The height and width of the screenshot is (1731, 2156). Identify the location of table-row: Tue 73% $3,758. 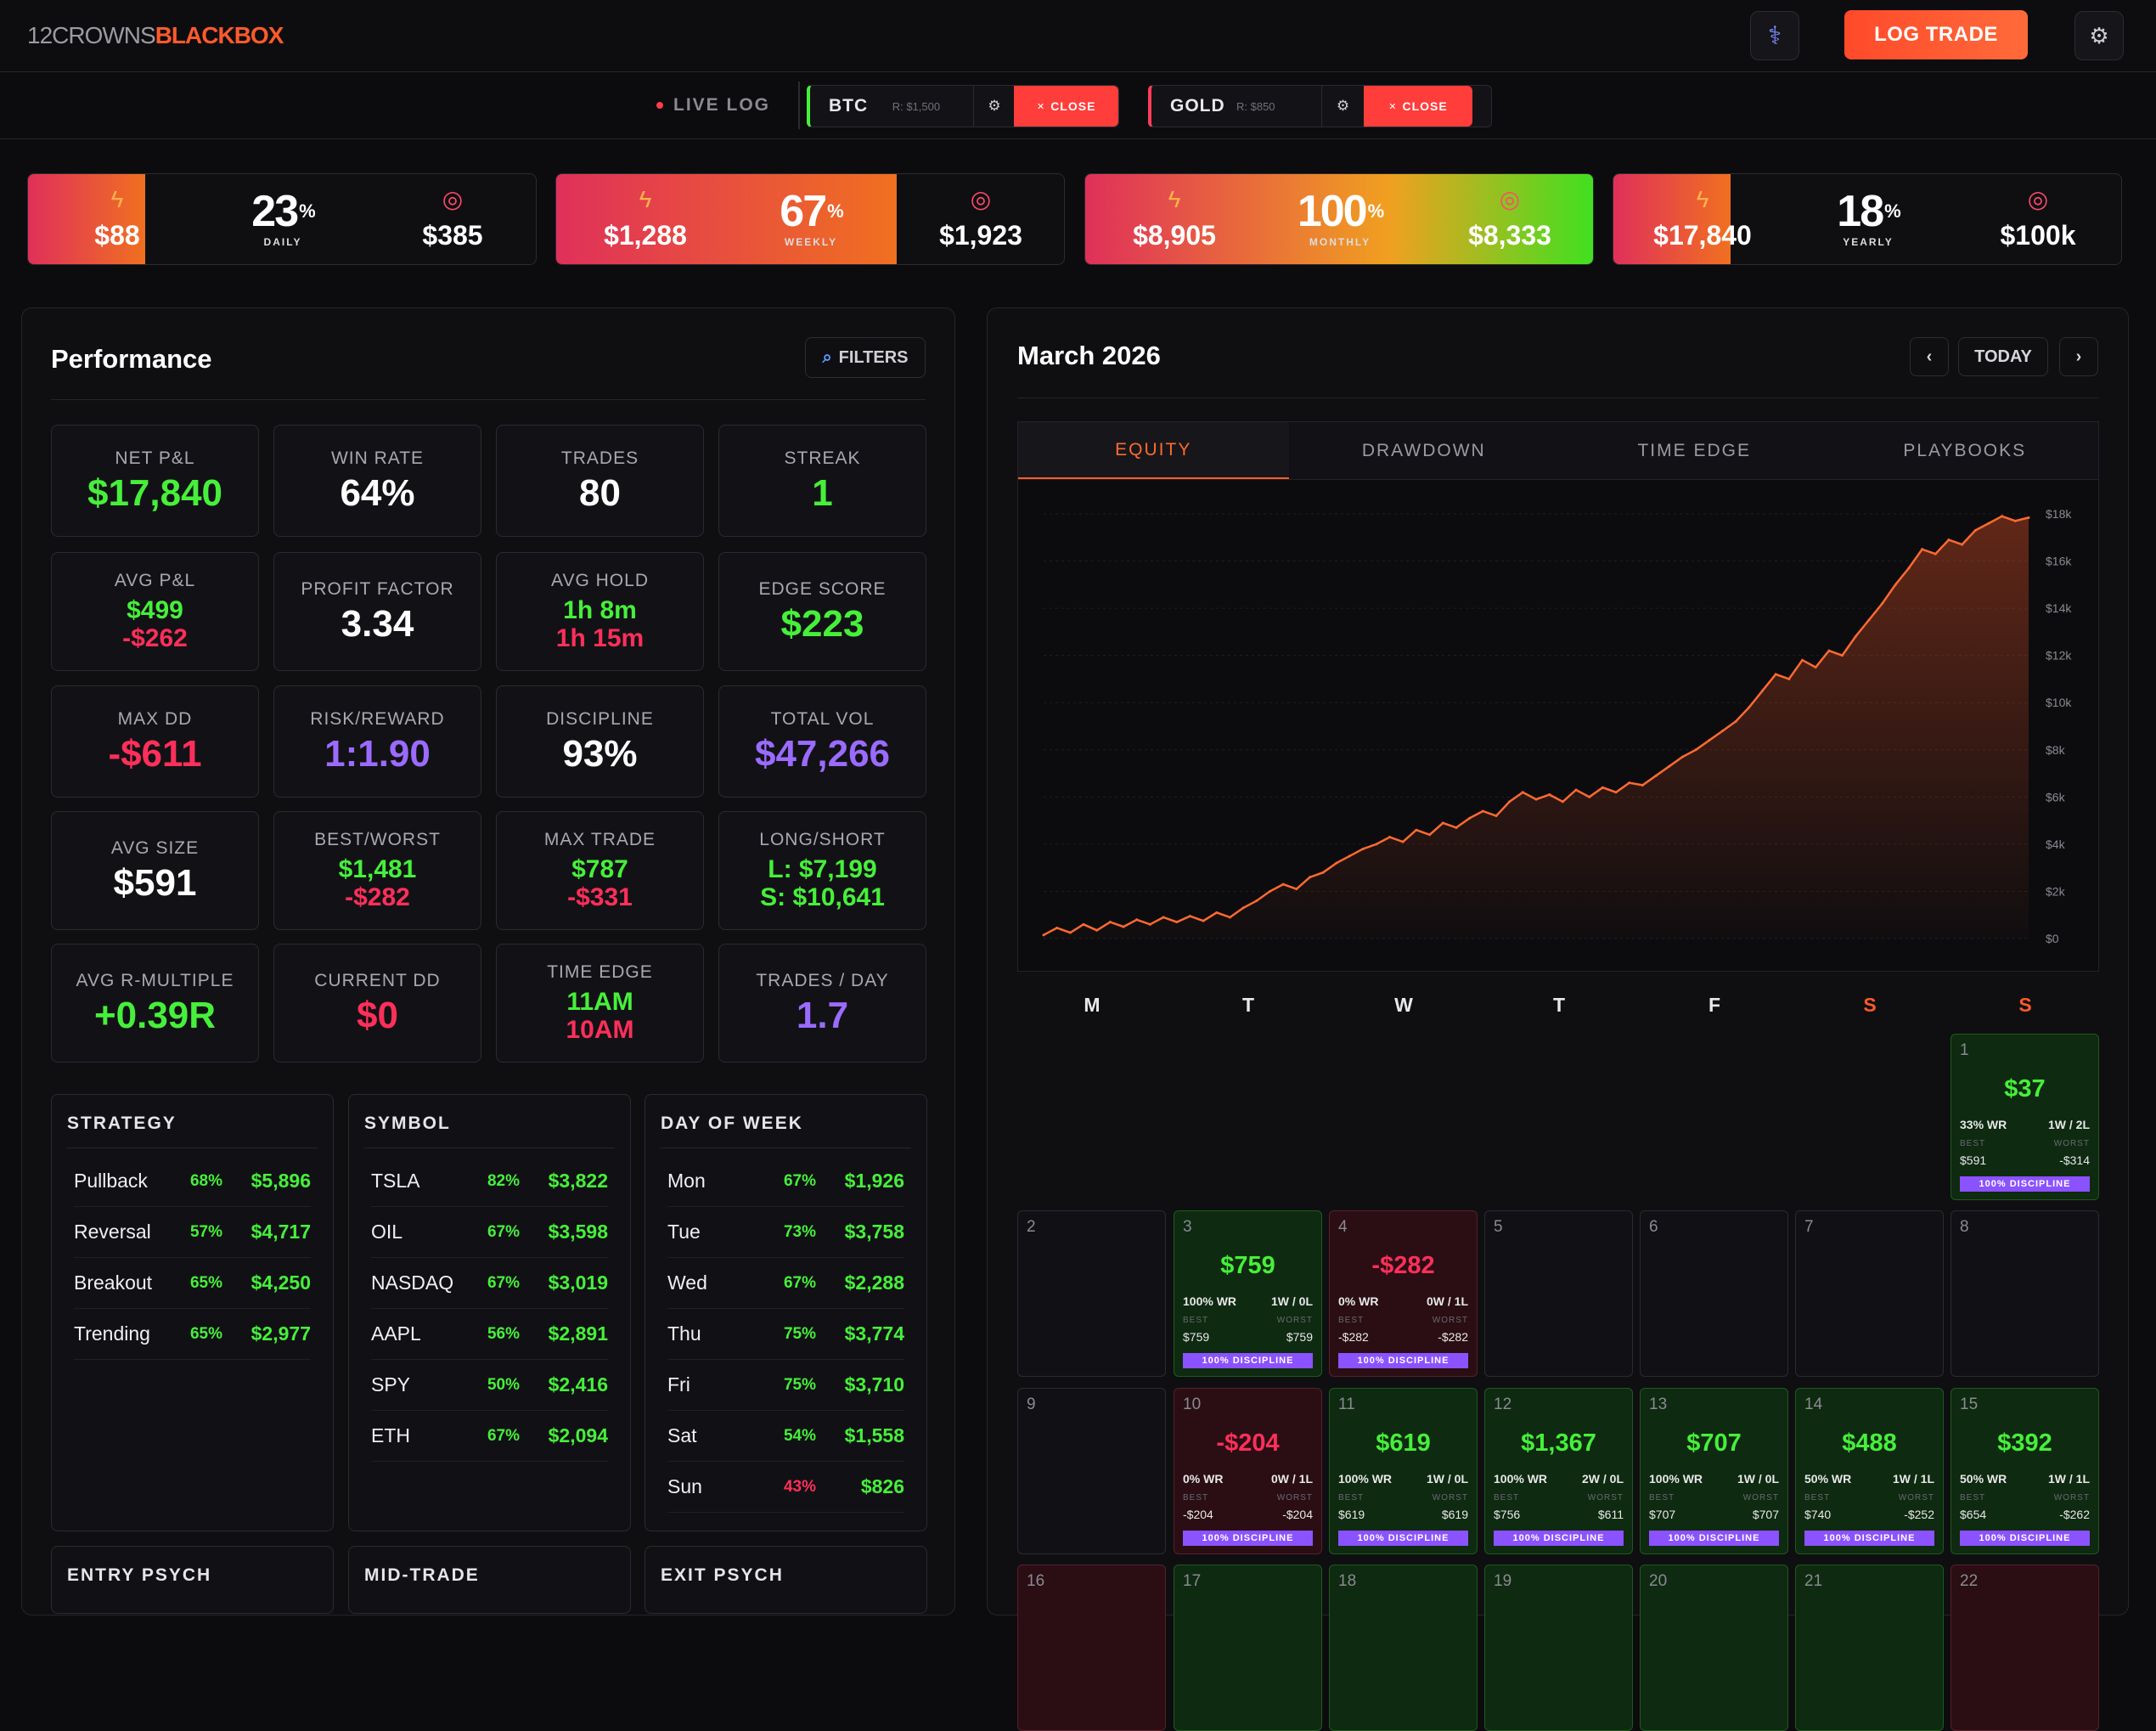
(785, 1232).